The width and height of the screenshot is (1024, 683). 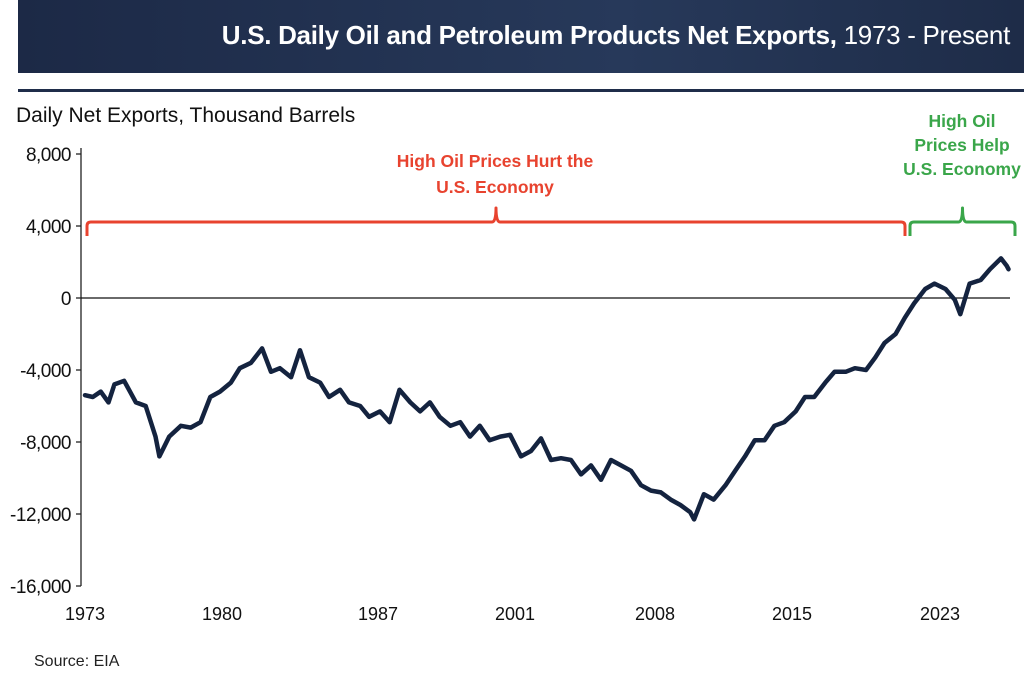 I want to click on annotation-hurt: High Oil Prices Hurt the, so click(x=495, y=161).